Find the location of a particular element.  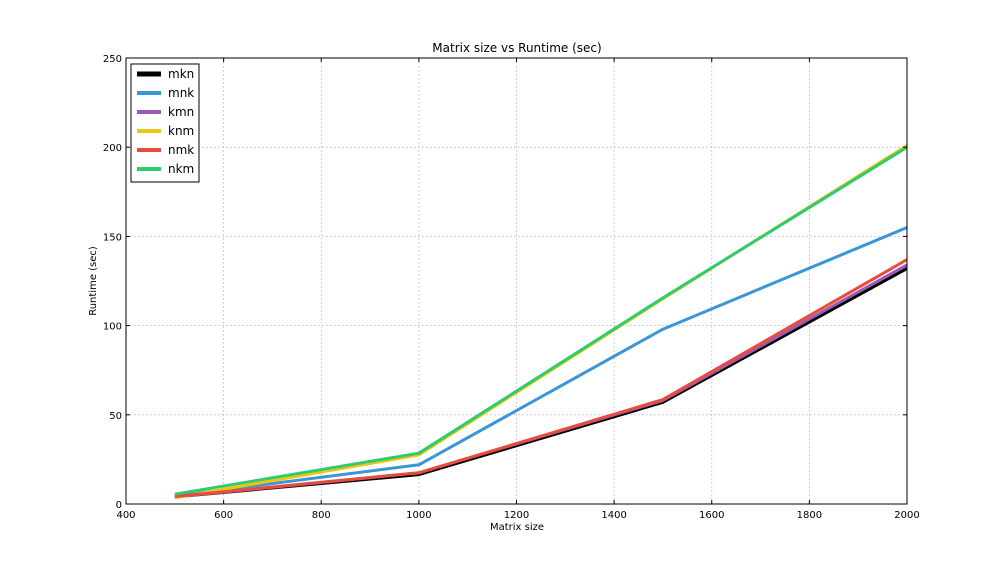

legend-item: mkn is located at coordinates (165, 74).